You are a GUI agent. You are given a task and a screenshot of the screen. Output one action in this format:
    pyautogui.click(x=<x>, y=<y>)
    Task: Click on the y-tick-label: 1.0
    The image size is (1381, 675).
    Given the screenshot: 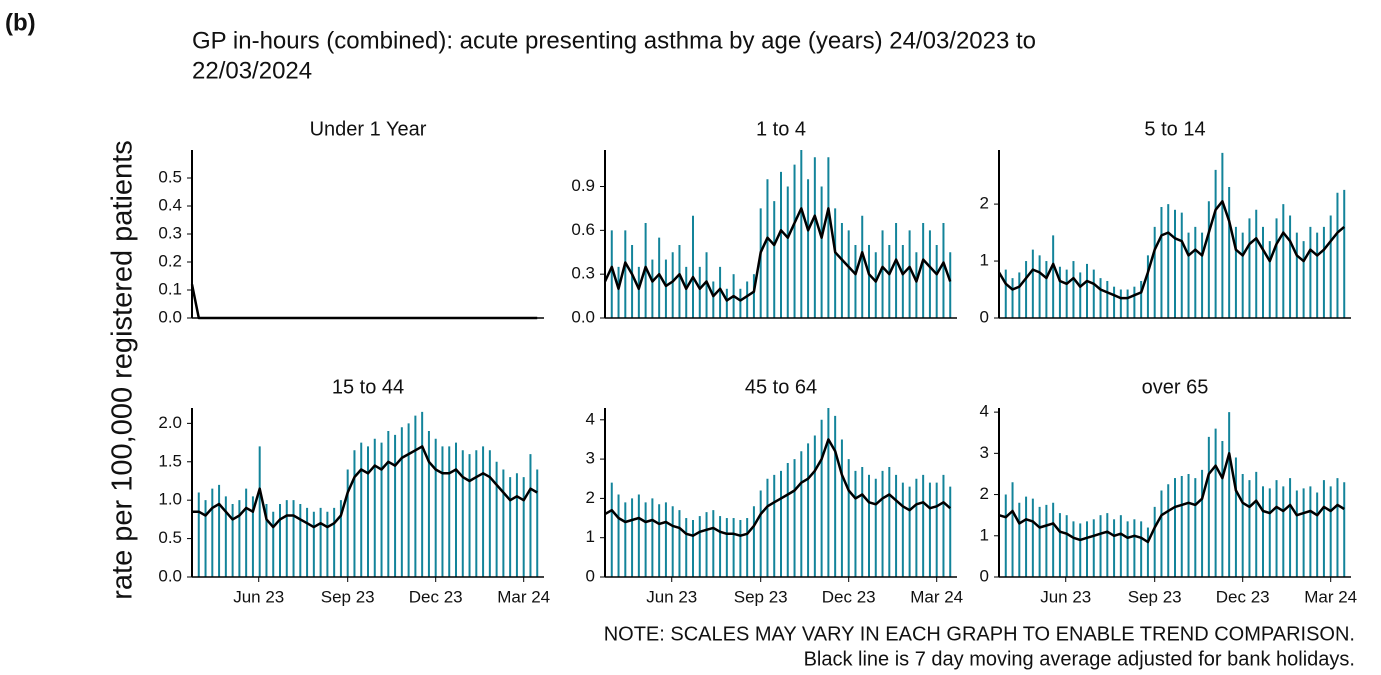 What is the action you would take?
    pyautogui.click(x=170, y=499)
    